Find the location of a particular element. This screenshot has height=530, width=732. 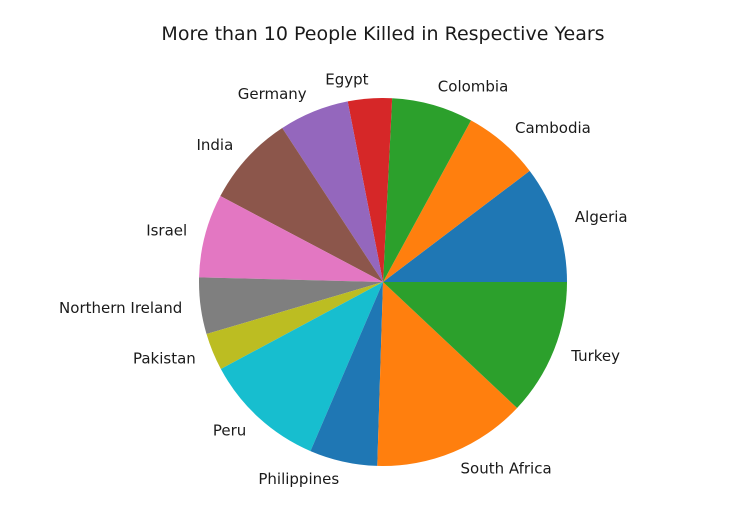

pie-label-peru: Peru is located at coordinates (229, 431).